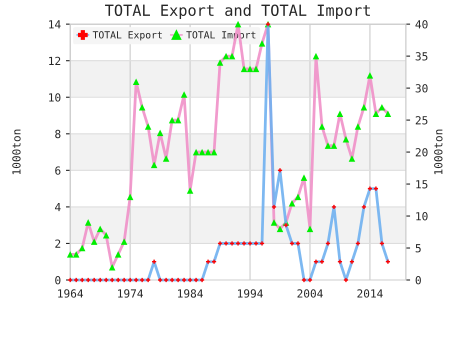 This screenshot has height=350, width=450. What do you see at coordinates (127, 35) in the screenshot?
I see `legend-label: TOTAL Export` at bounding box center [127, 35].